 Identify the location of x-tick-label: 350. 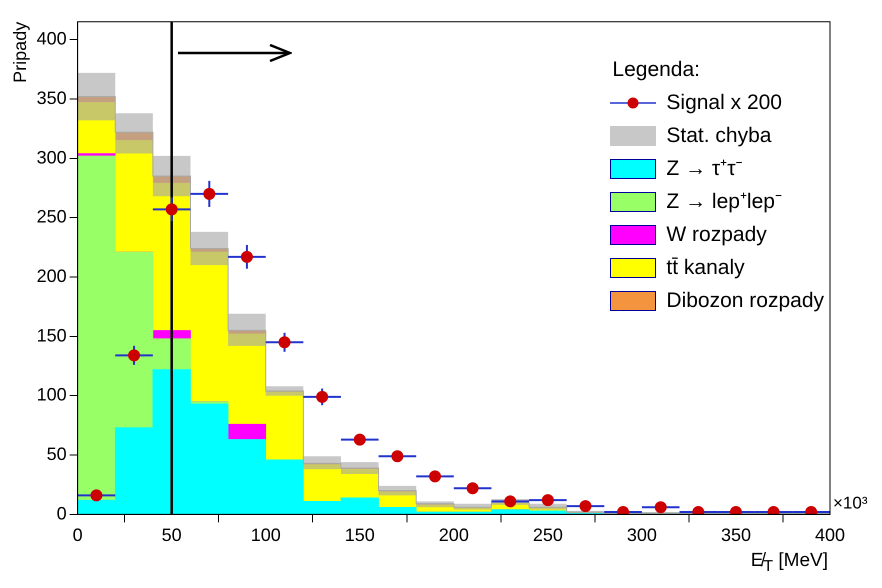
(735, 535).